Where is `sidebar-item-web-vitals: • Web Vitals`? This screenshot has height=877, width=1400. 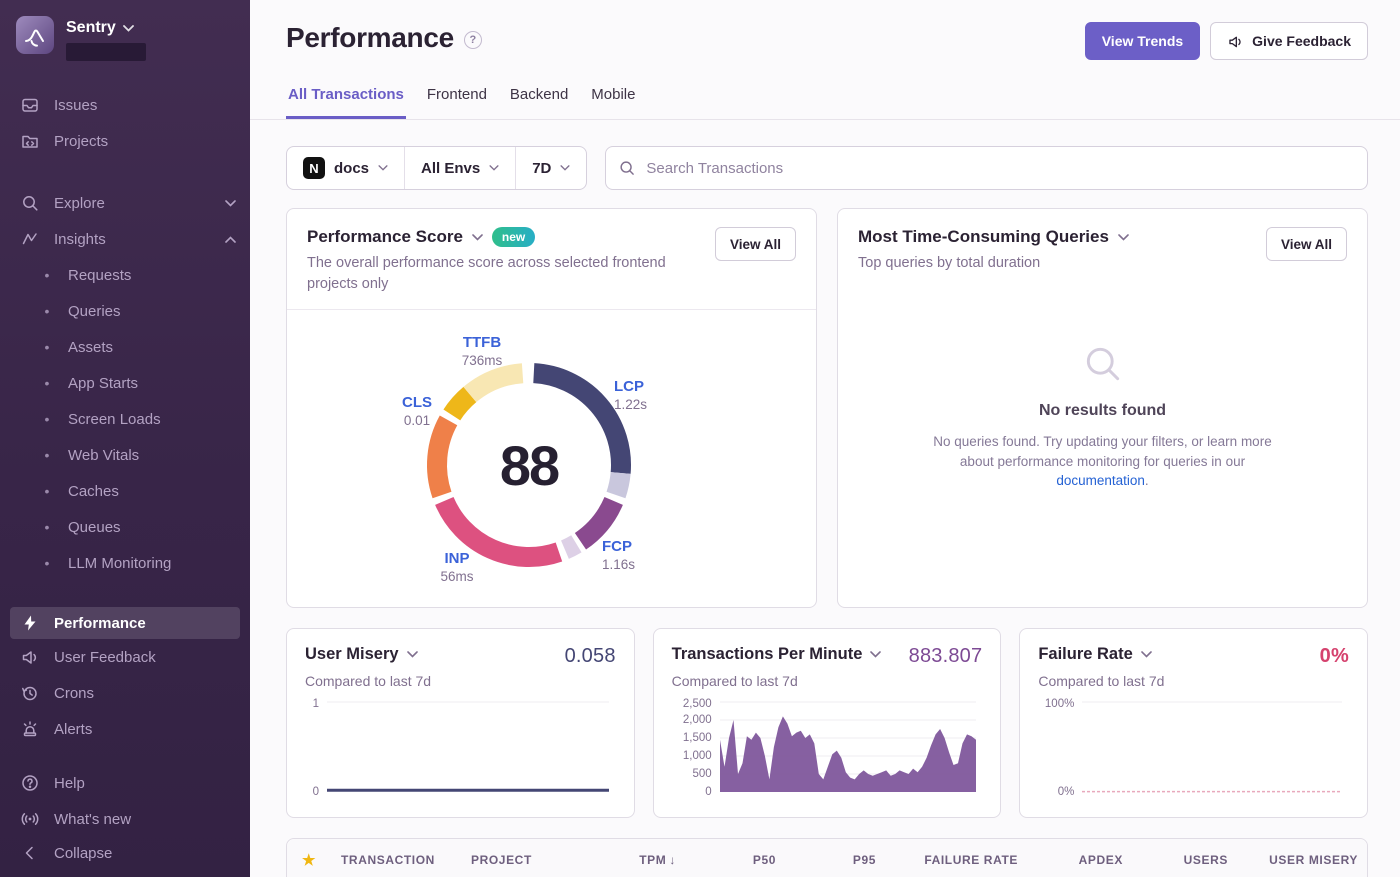
sidebar-item-web-vitals: • Web Vitals is located at coordinates (125, 455).